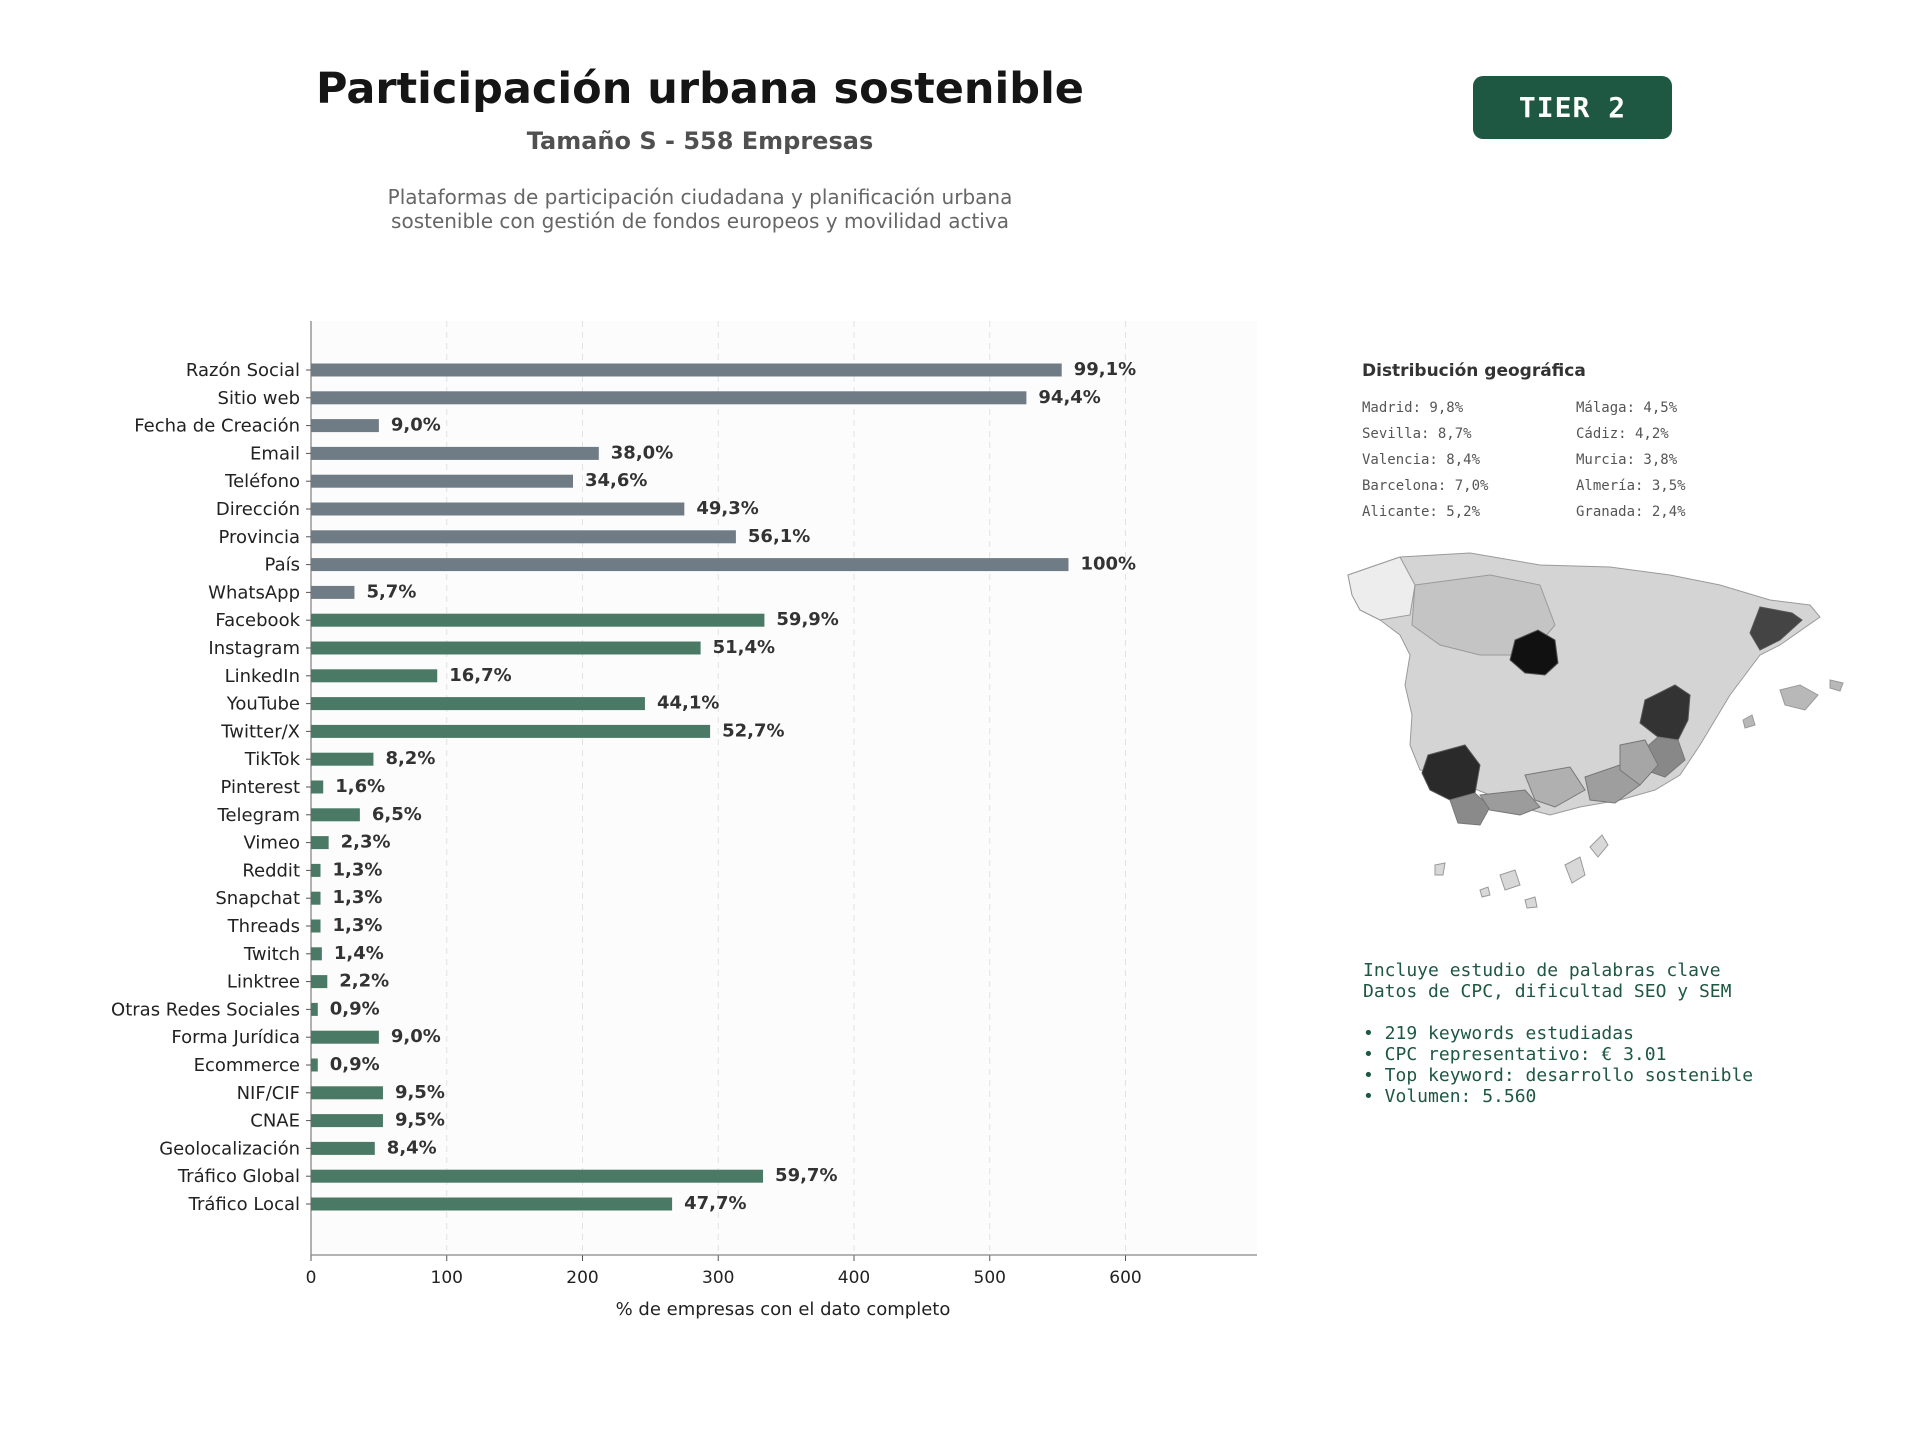  I want to click on map-barcelona, so click(1776, 628).